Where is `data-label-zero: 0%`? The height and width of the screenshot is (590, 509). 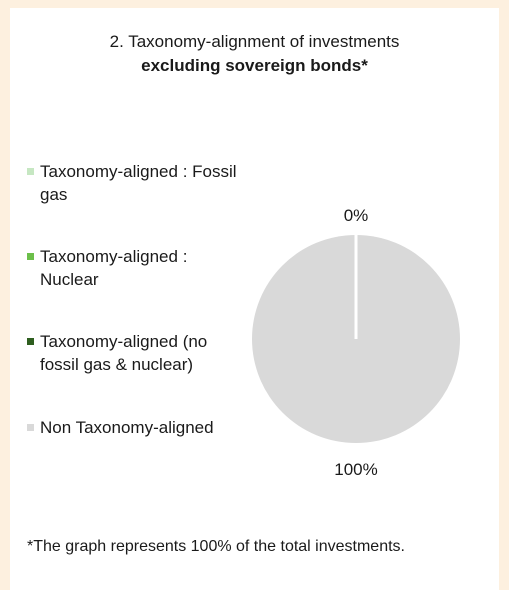
data-label-zero: 0% is located at coordinates (356, 215).